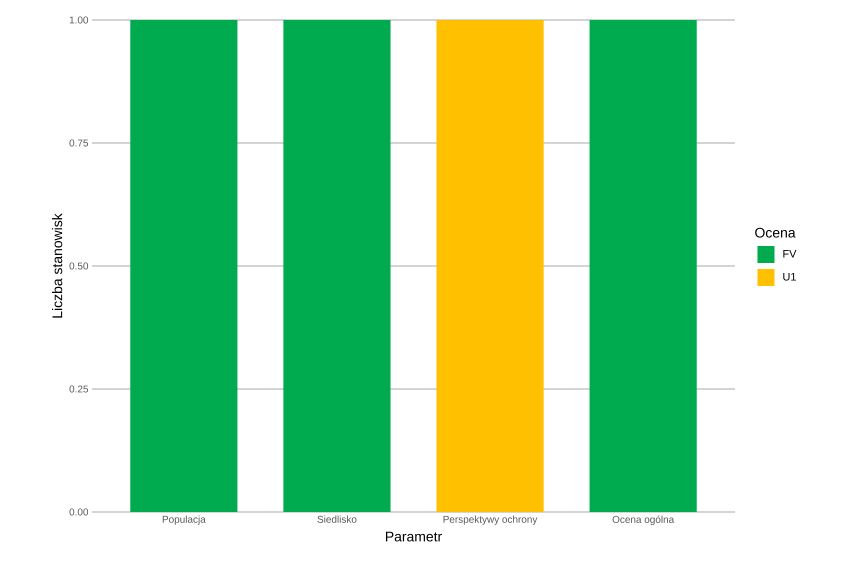 This screenshot has height=584, width=845. What do you see at coordinates (789, 254) in the screenshot?
I see `legend-label: FV` at bounding box center [789, 254].